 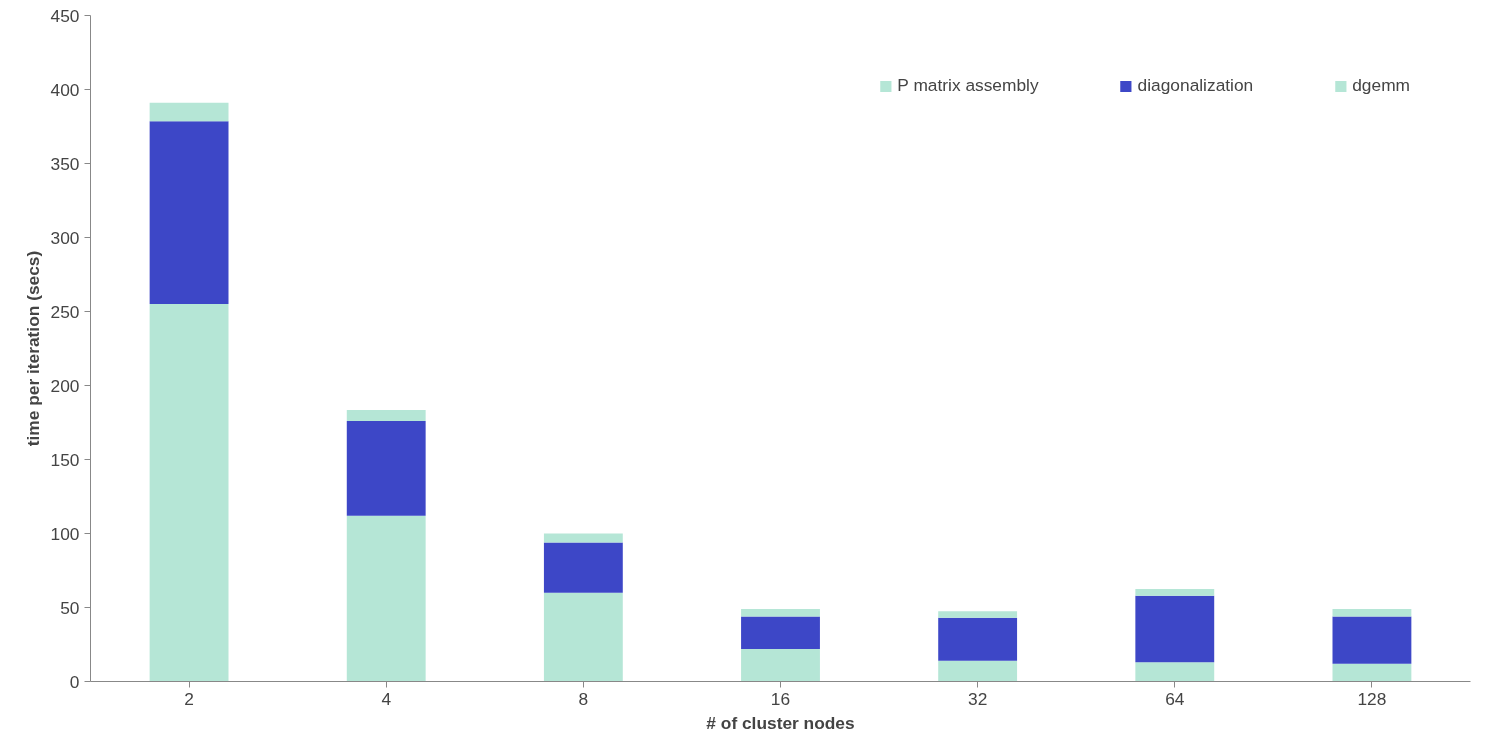 What do you see at coordinates (74, 681) in the screenshot?
I see `y-tick-label: 0` at bounding box center [74, 681].